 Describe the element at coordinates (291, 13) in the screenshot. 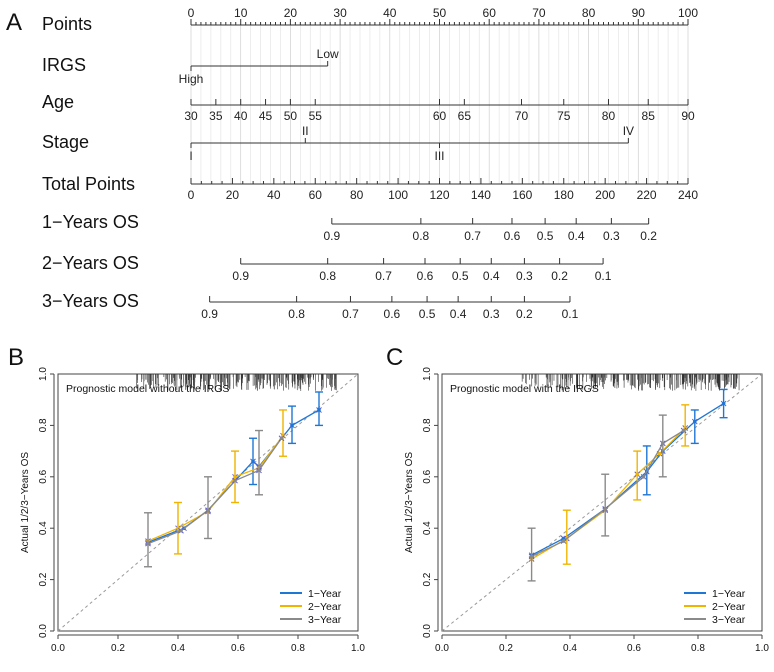

I see `points-tick-label: 20` at that location.